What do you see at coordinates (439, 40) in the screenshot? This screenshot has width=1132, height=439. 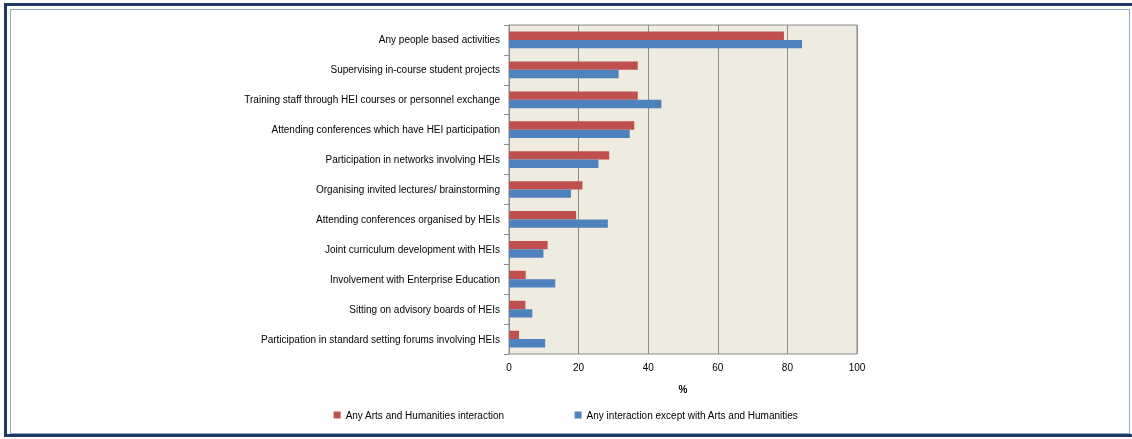 I see `y-tick-label: Any people based activities` at bounding box center [439, 40].